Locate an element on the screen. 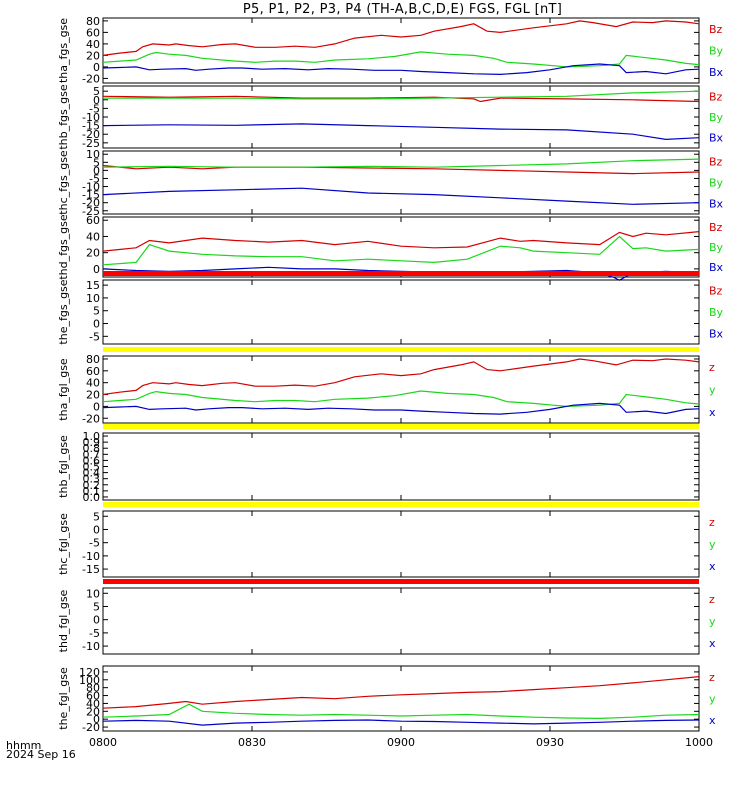 This screenshot has height=804, width=750. legend-the_fgs_gse-By: By is located at coordinates (716, 312).